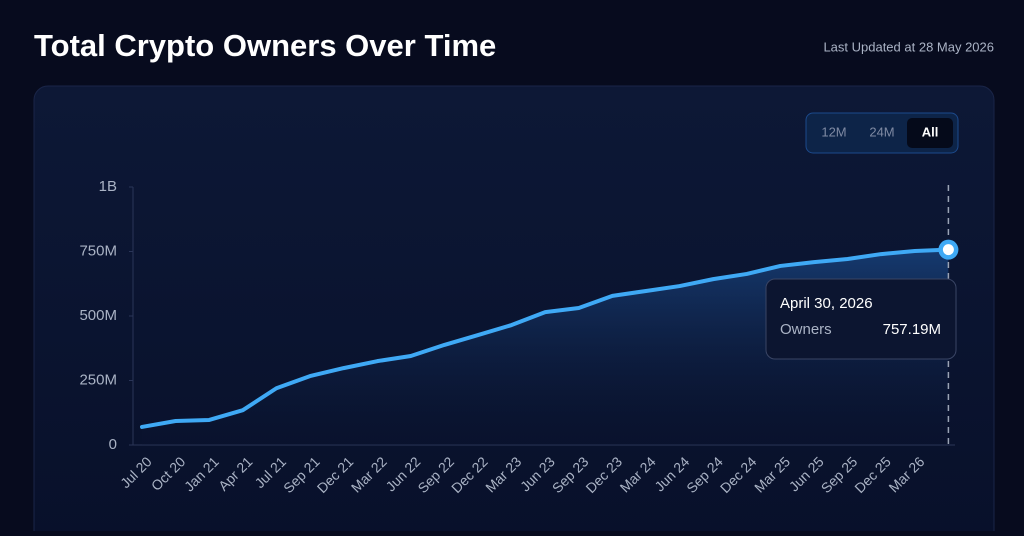 This screenshot has height=536, width=1024. I want to click on y-tick-label: 0, so click(113, 444).